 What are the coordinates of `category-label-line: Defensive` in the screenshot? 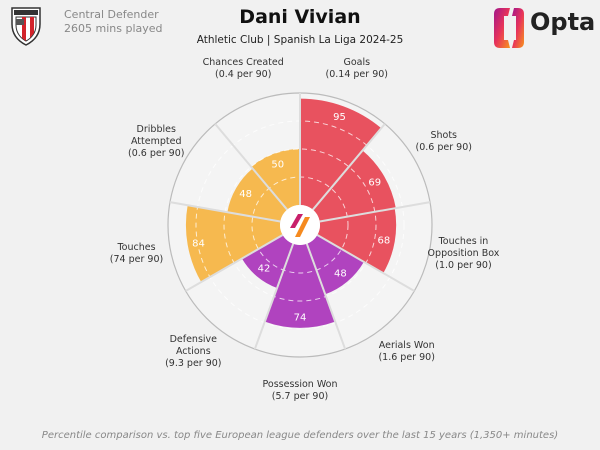 It's located at (193, 340).